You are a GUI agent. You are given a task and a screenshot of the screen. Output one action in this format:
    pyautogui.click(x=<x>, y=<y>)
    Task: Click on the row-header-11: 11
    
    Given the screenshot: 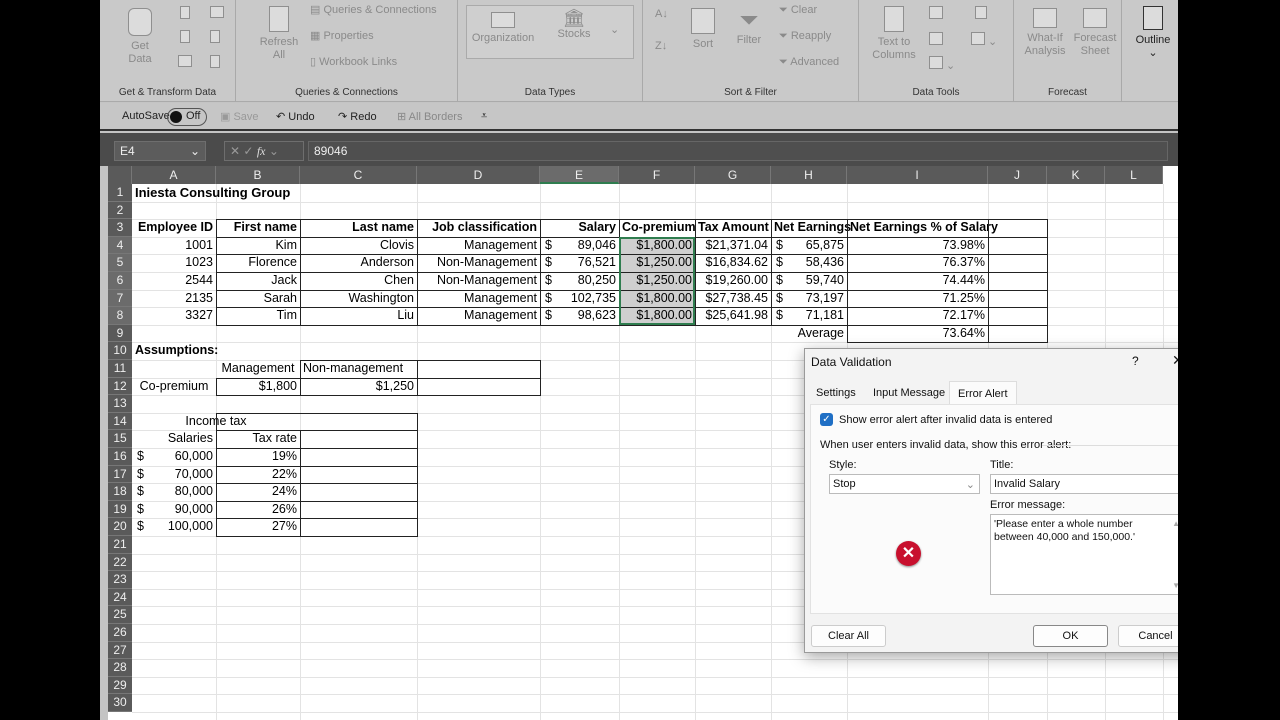 What is the action you would take?
    pyautogui.click(x=120, y=369)
    